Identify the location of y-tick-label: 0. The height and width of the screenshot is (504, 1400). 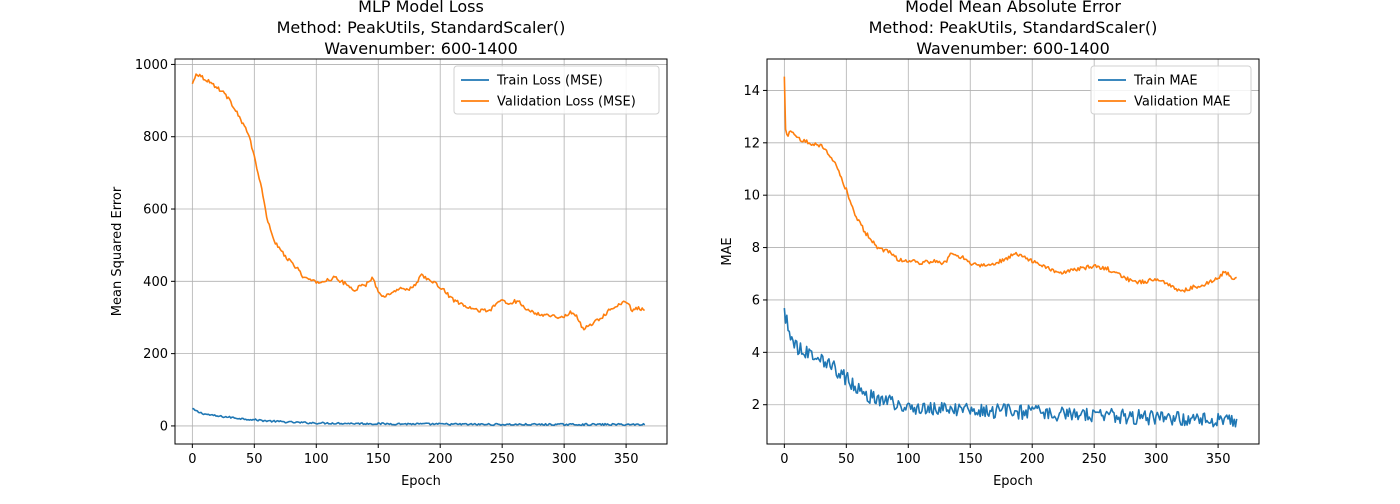
(164, 426).